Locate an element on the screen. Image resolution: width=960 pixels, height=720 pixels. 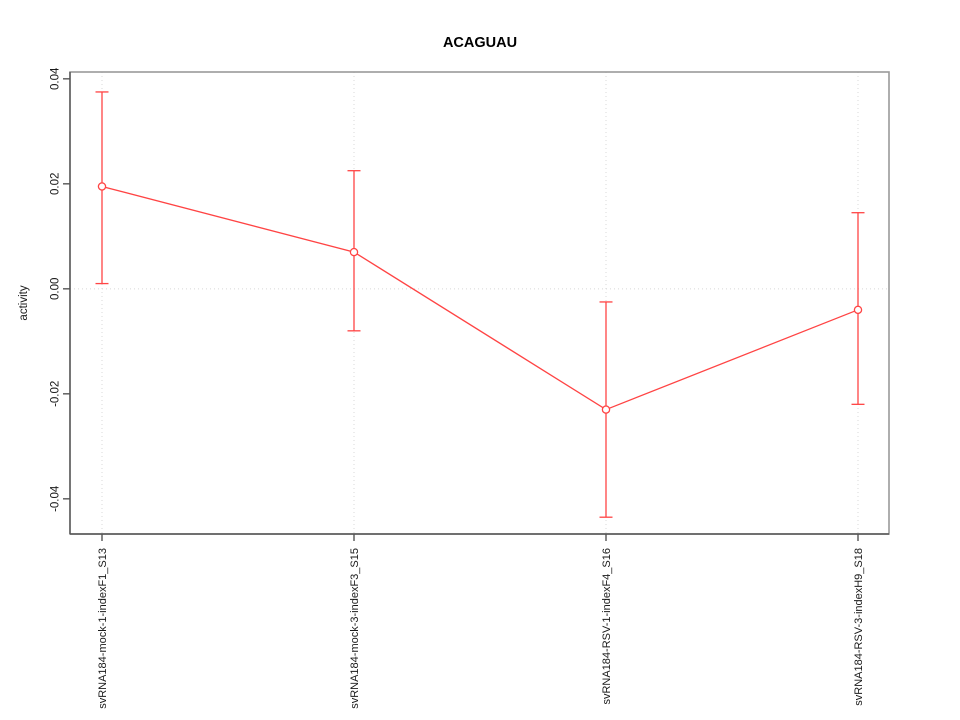
y-tick-label: 0.04 is located at coordinates (55, 78).